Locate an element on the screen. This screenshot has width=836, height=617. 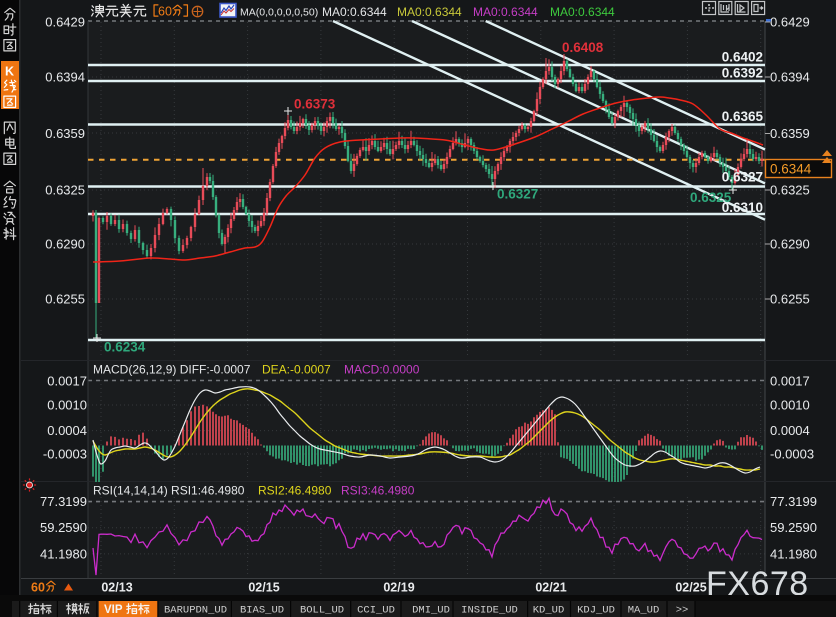
svg-text: 02/13 is located at coordinates (116, 588).